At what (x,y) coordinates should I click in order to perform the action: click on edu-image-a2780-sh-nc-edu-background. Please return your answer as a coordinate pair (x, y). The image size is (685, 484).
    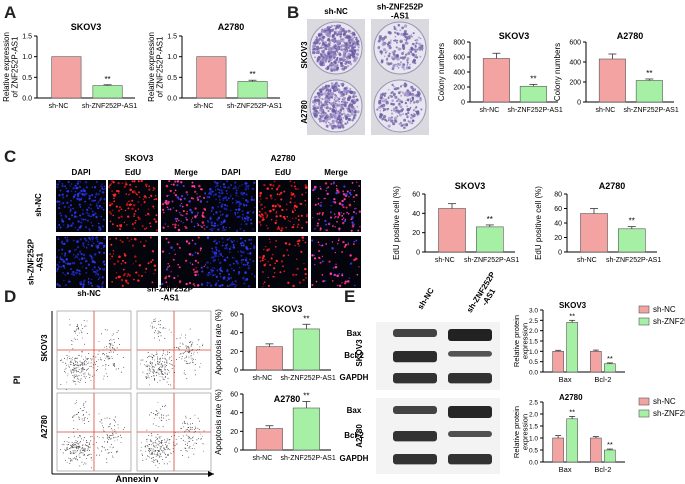
    Looking at the image, I should click on (283, 206).